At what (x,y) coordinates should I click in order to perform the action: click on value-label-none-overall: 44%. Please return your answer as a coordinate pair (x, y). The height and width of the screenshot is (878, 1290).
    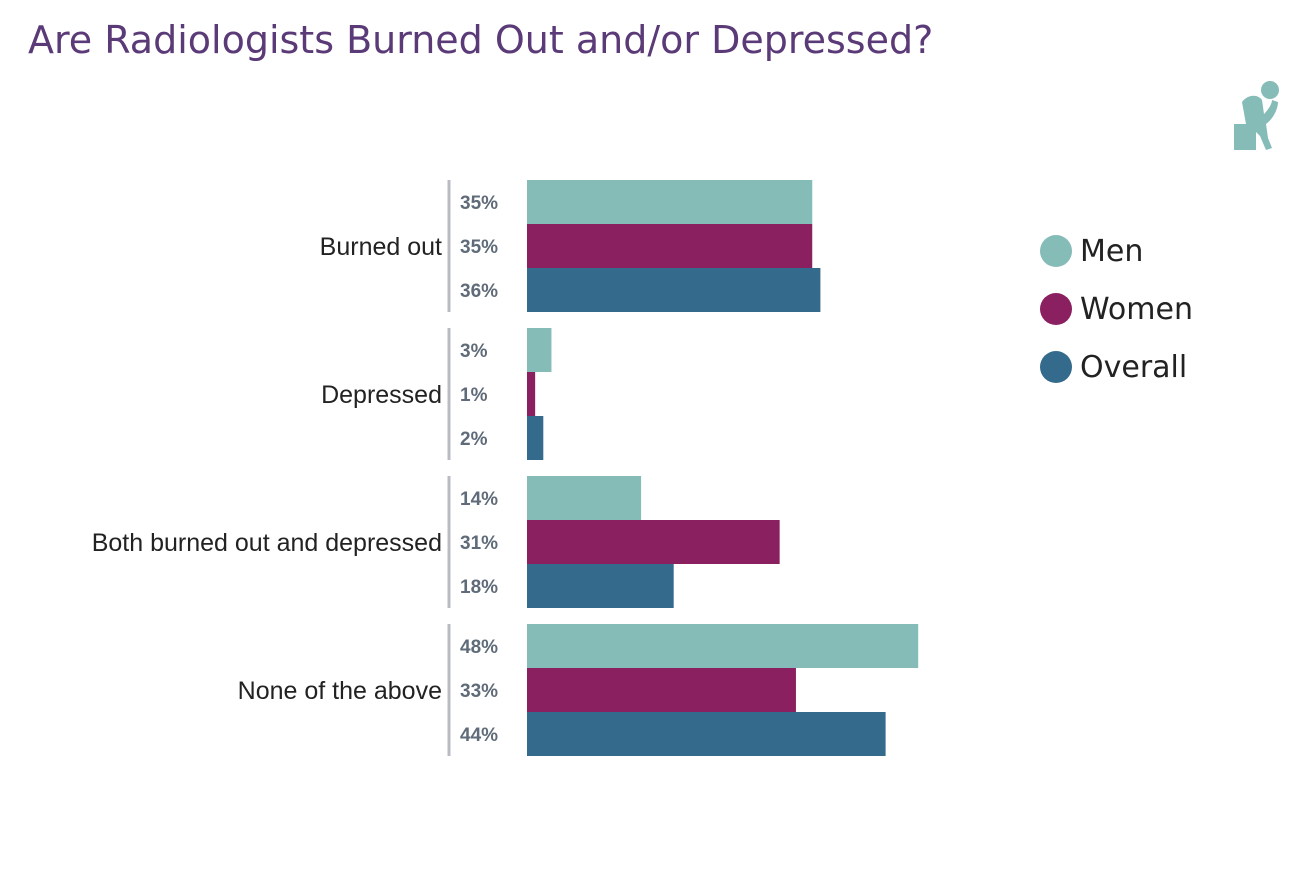
    Looking at the image, I should click on (479, 735).